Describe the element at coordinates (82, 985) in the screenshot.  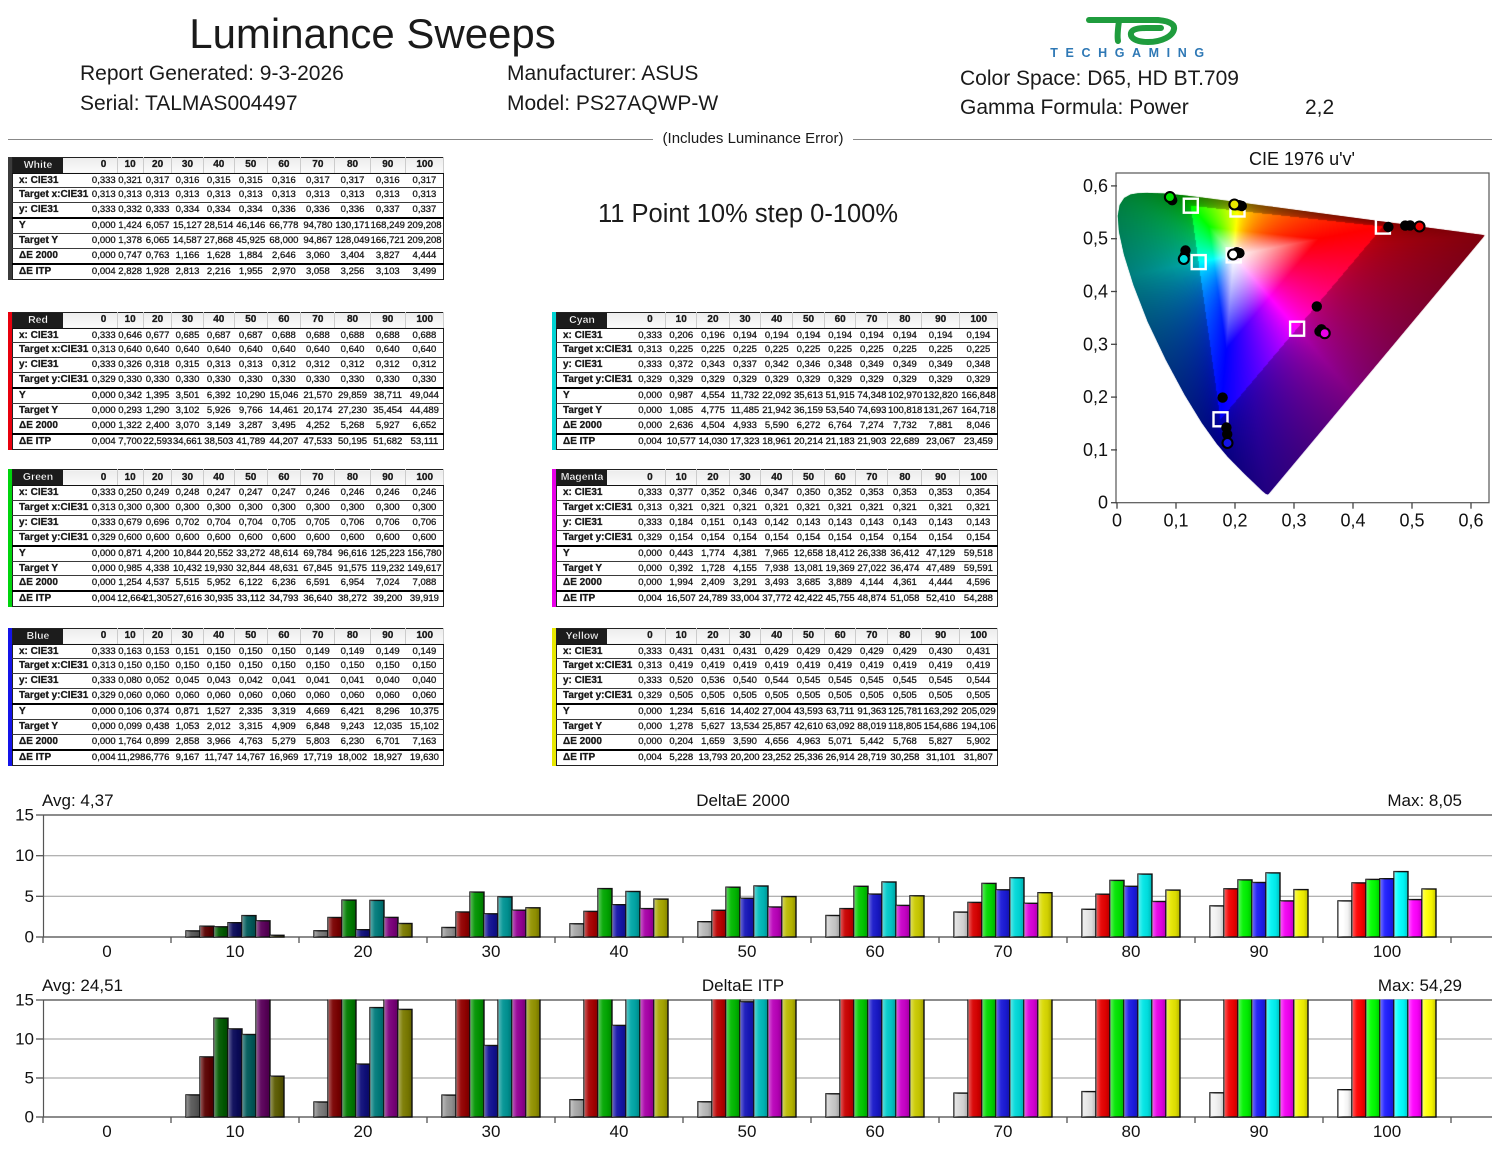
I see `svg-text: Avg: 24,51` at that location.